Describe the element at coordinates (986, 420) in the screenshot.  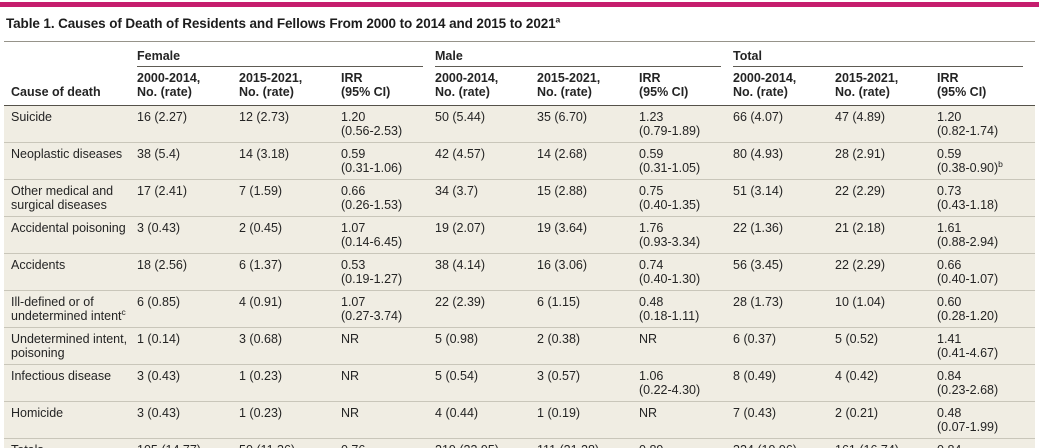
I see `total-irr-cell: 0.48 (0.07-1.99)` at that location.